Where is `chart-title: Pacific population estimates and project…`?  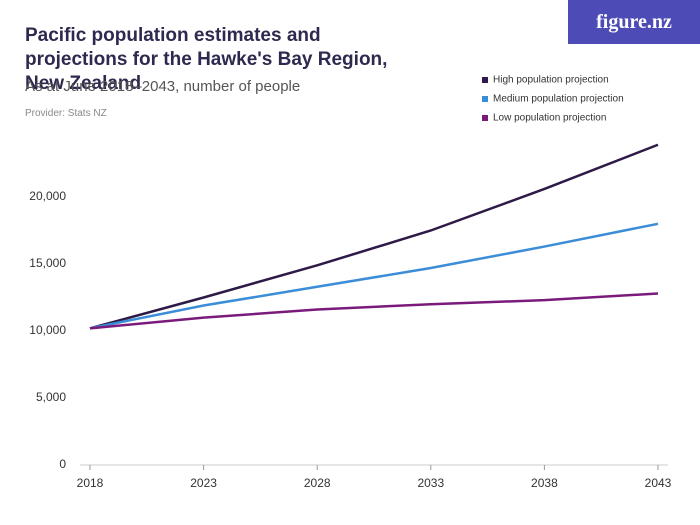
chart-title: Pacific population estimates and project… is located at coordinates (206, 59).